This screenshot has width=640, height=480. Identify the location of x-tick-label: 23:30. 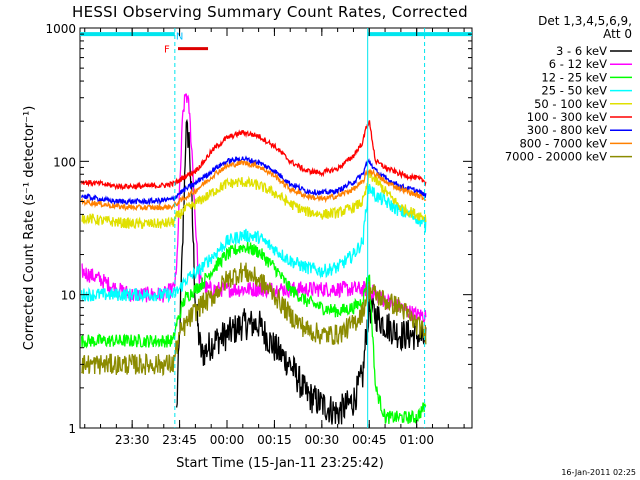
(132, 440).